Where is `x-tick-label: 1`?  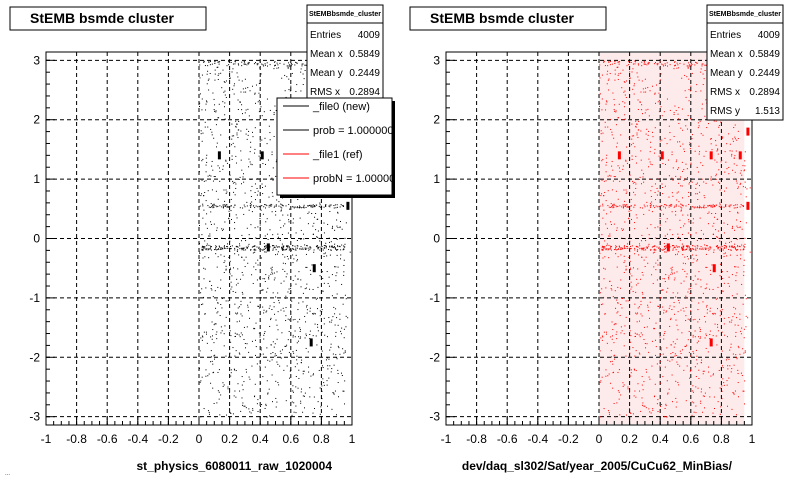
x-tick-label: 1 is located at coordinates (352, 439).